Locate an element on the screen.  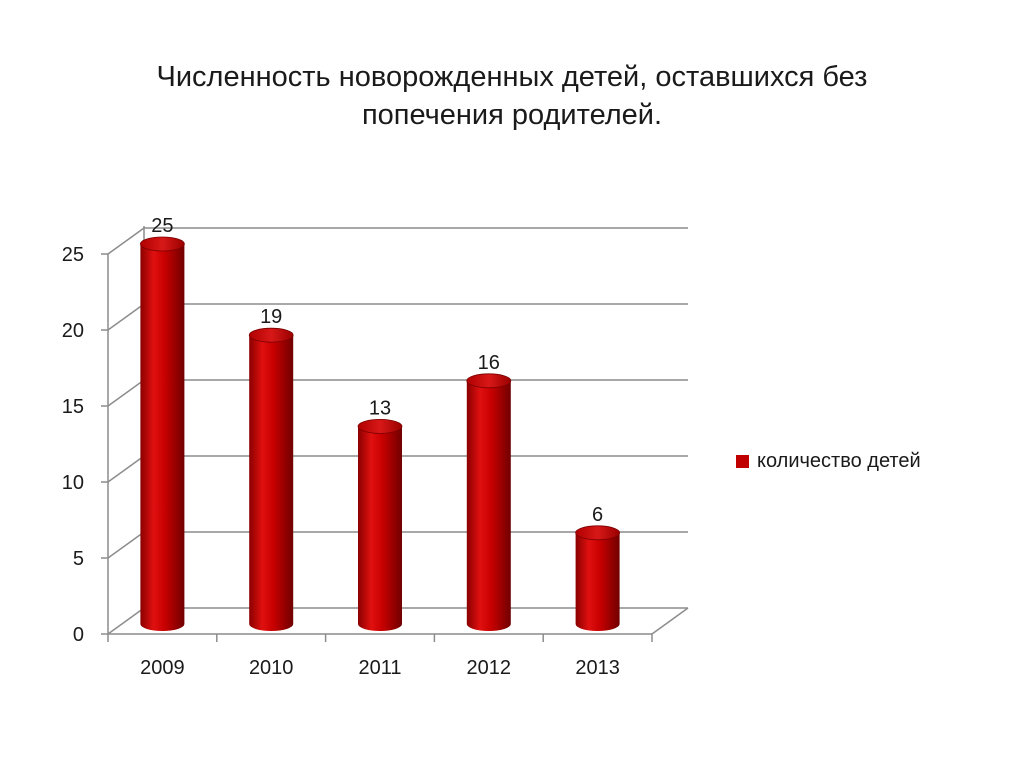
data-label: 6 is located at coordinates (597, 515).